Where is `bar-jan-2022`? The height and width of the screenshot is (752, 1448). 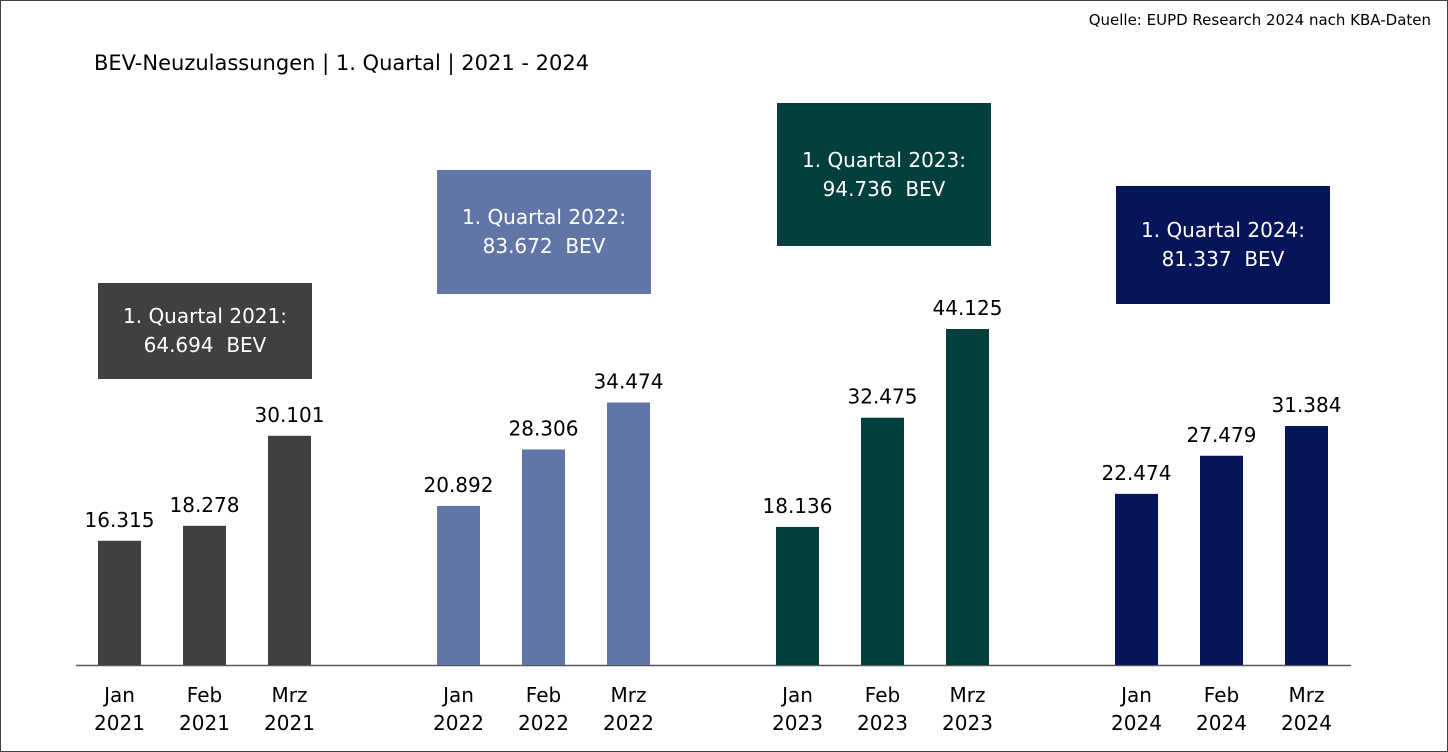 bar-jan-2022 is located at coordinates (458, 585).